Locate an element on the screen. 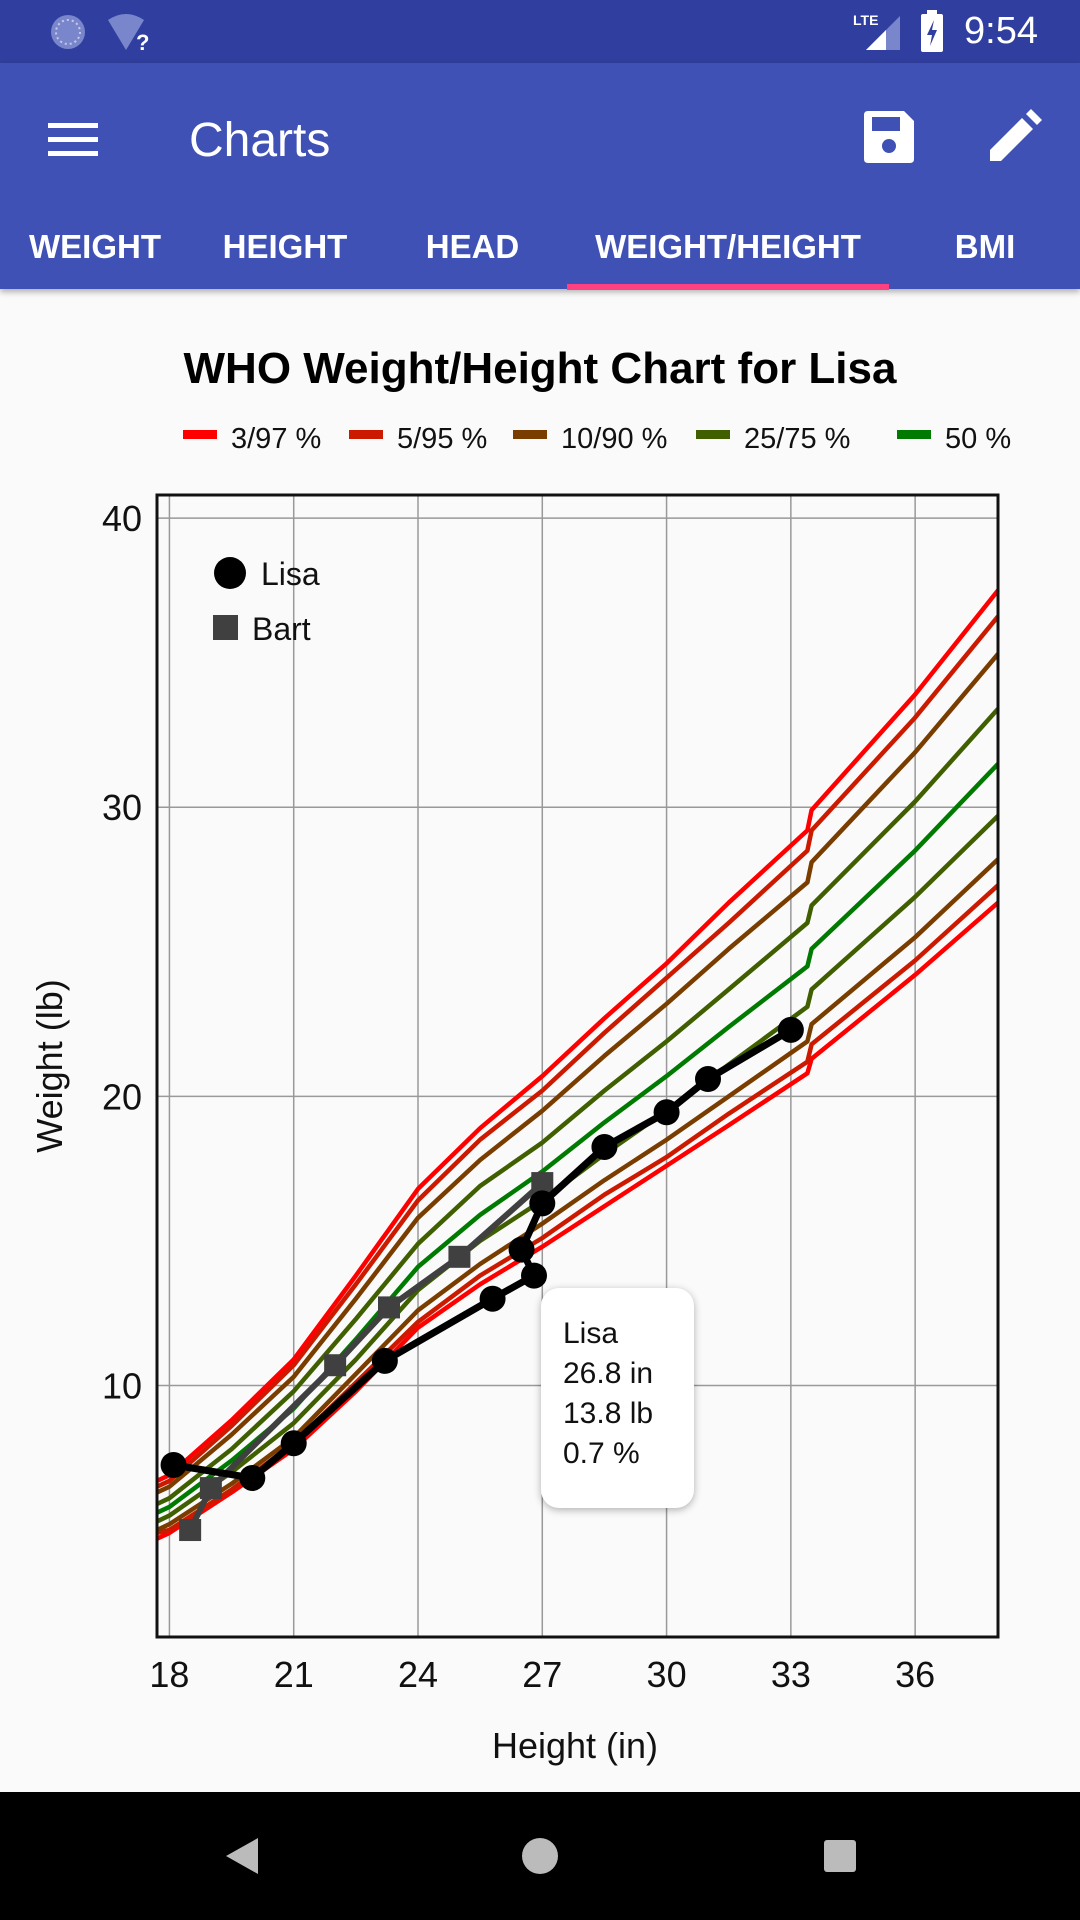 The height and width of the screenshot is (1920, 1080). x-tick-label: 27 is located at coordinates (542, 1674).